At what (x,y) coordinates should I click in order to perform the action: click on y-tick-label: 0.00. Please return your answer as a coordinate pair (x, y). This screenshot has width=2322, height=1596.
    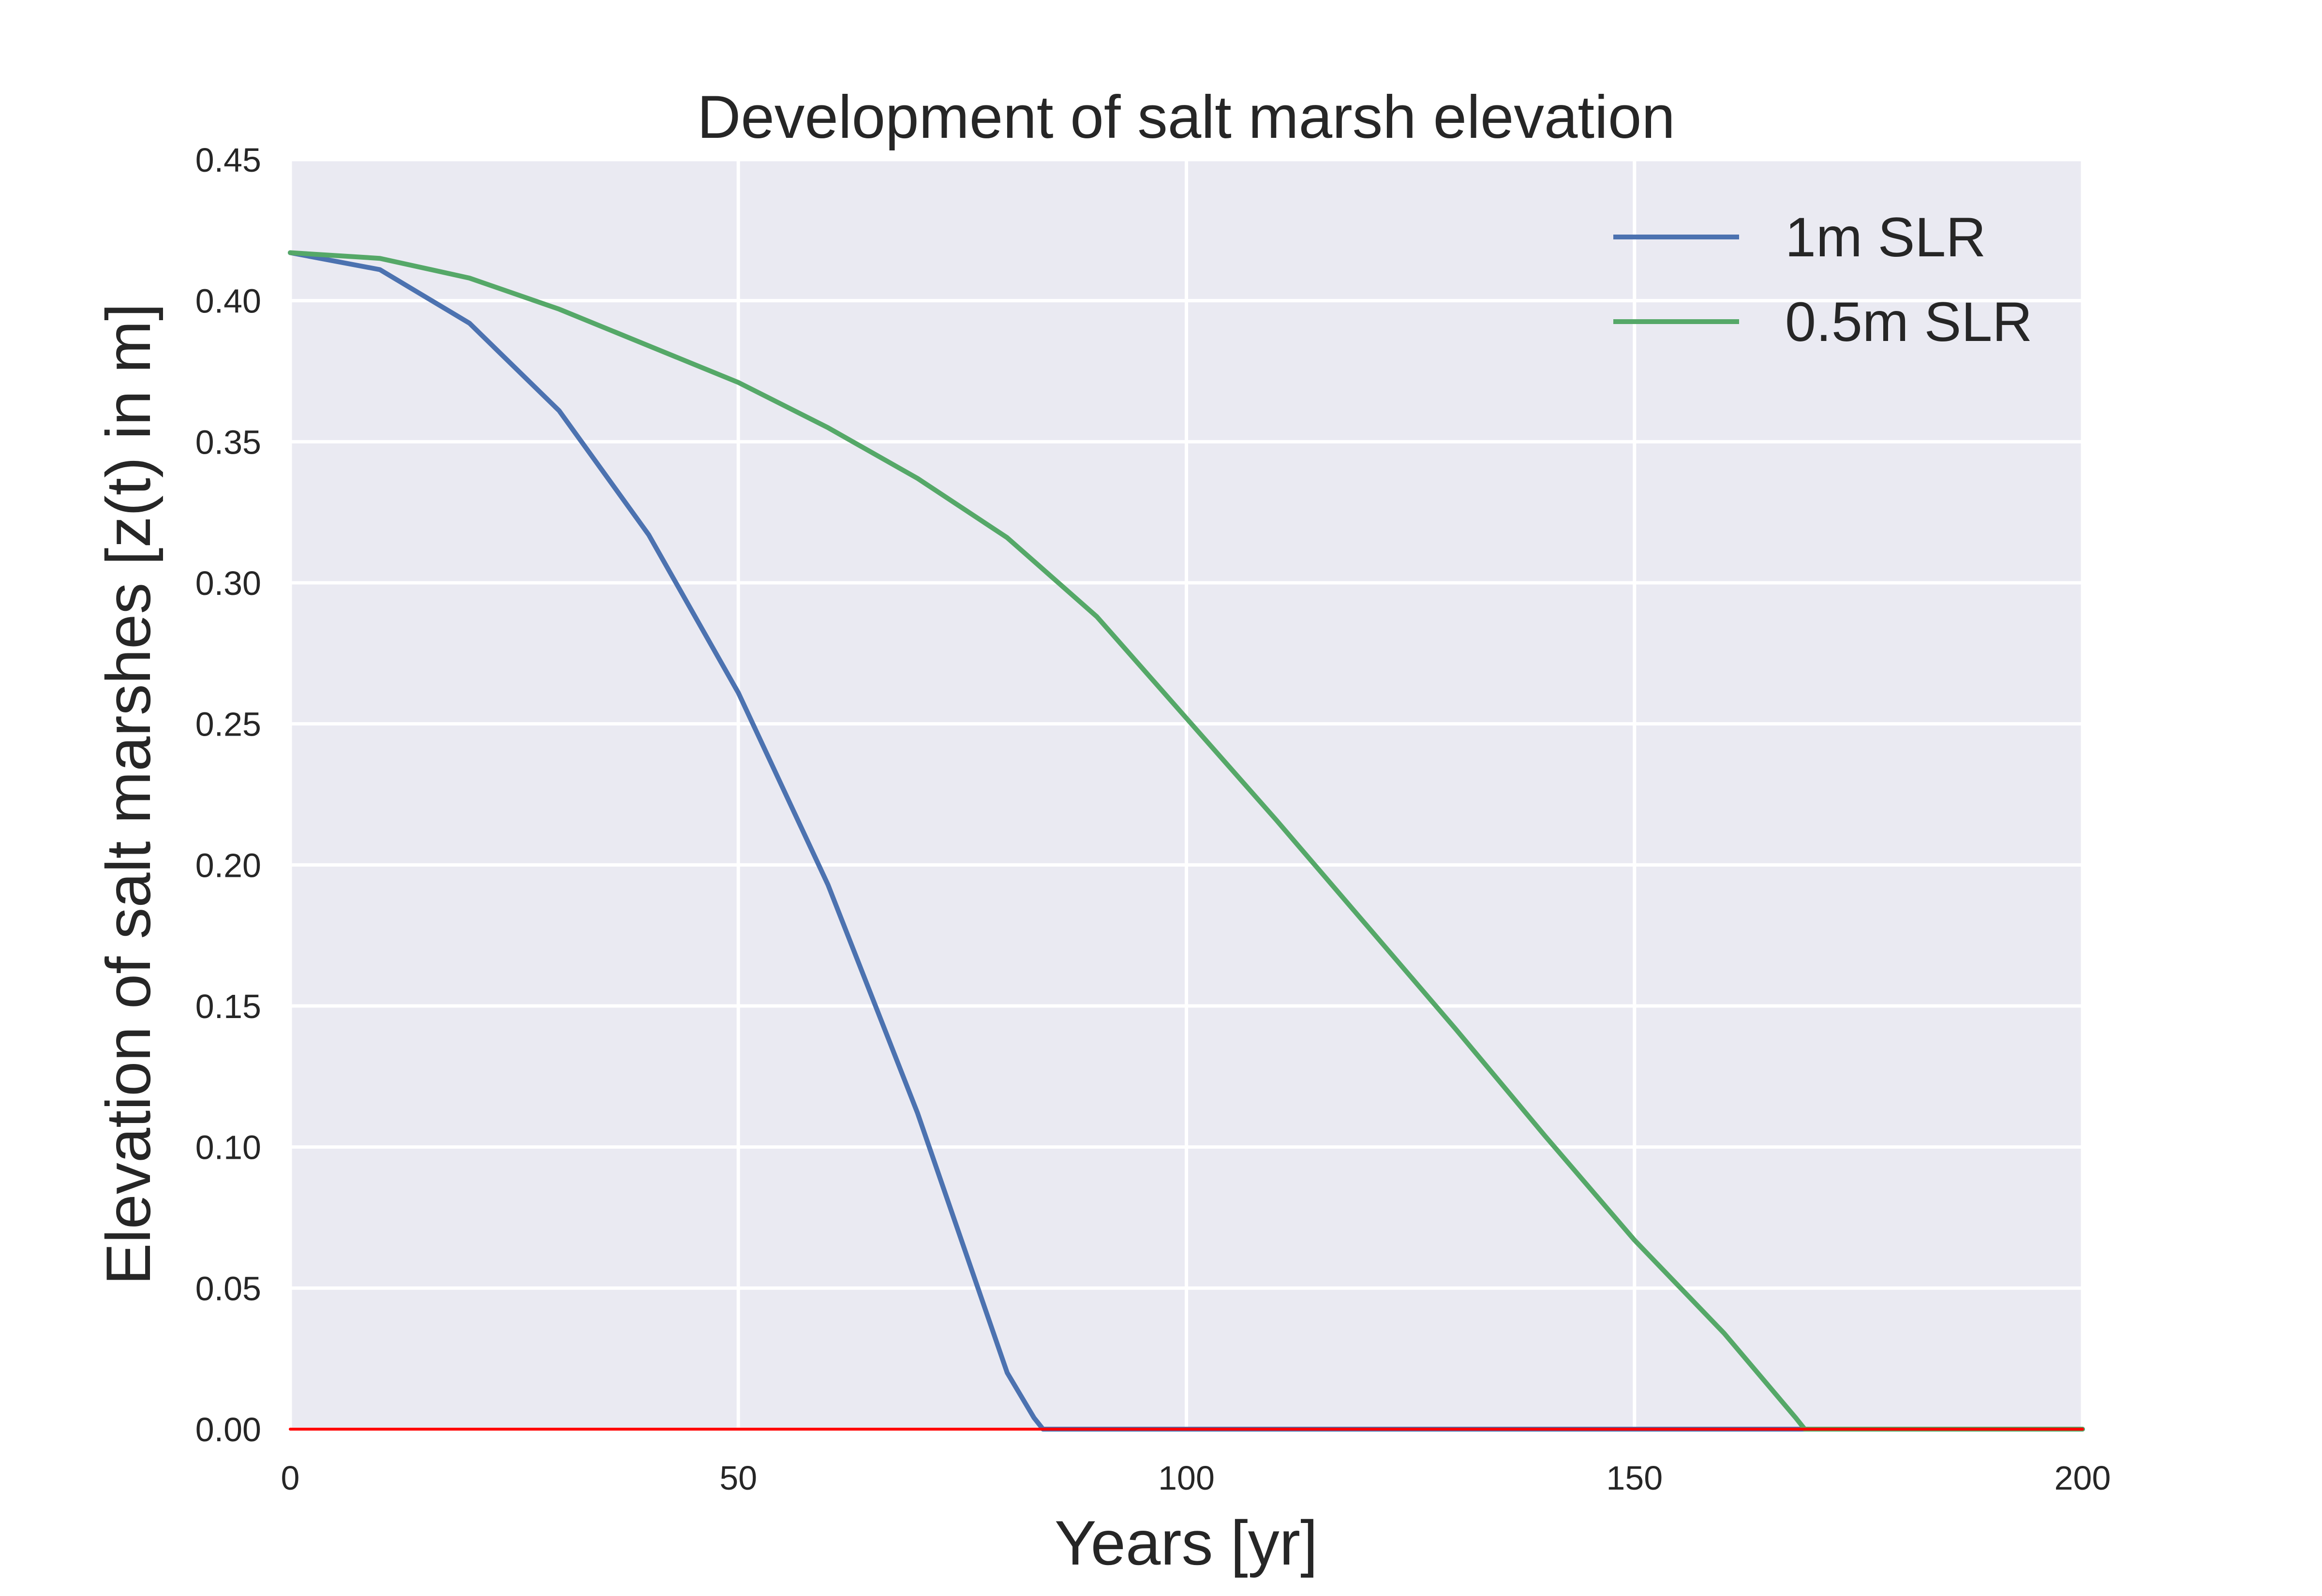
    Looking at the image, I should click on (228, 1429).